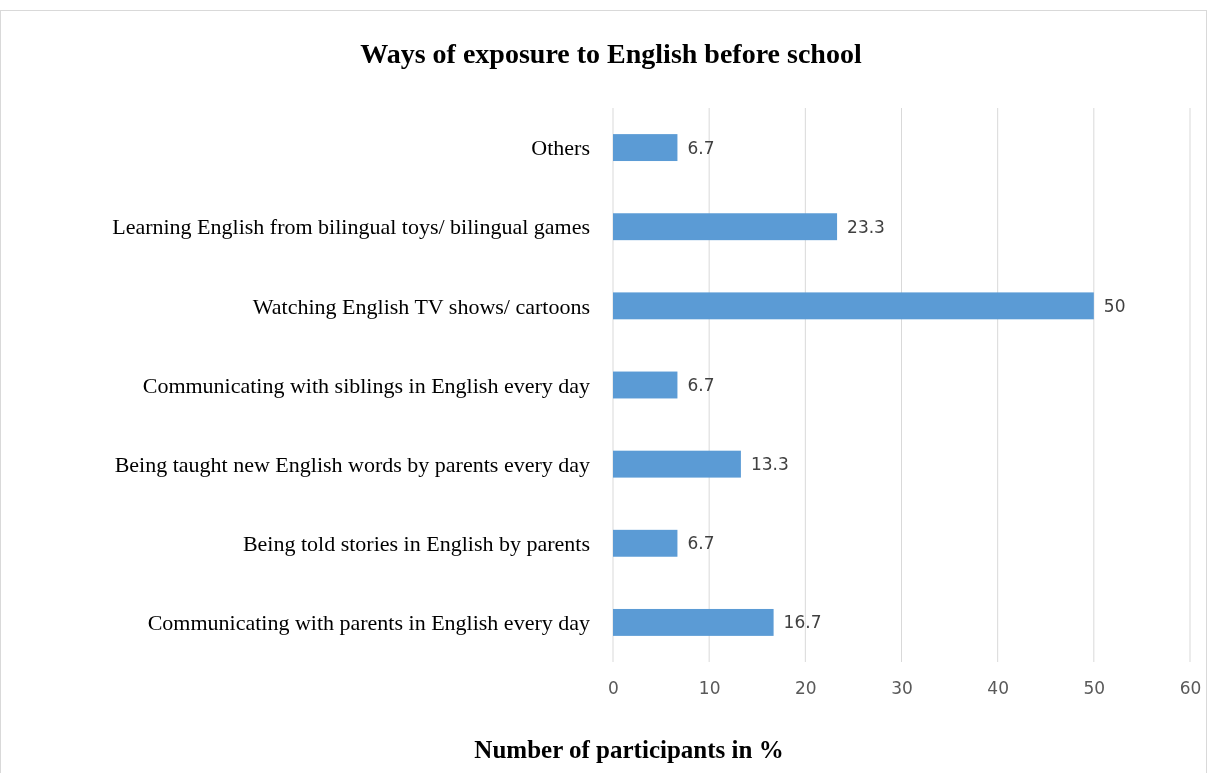 Image resolution: width=1208 pixels, height=773 pixels. Describe the element at coordinates (613, 688) in the screenshot. I see `x-tick-label: 0` at that location.